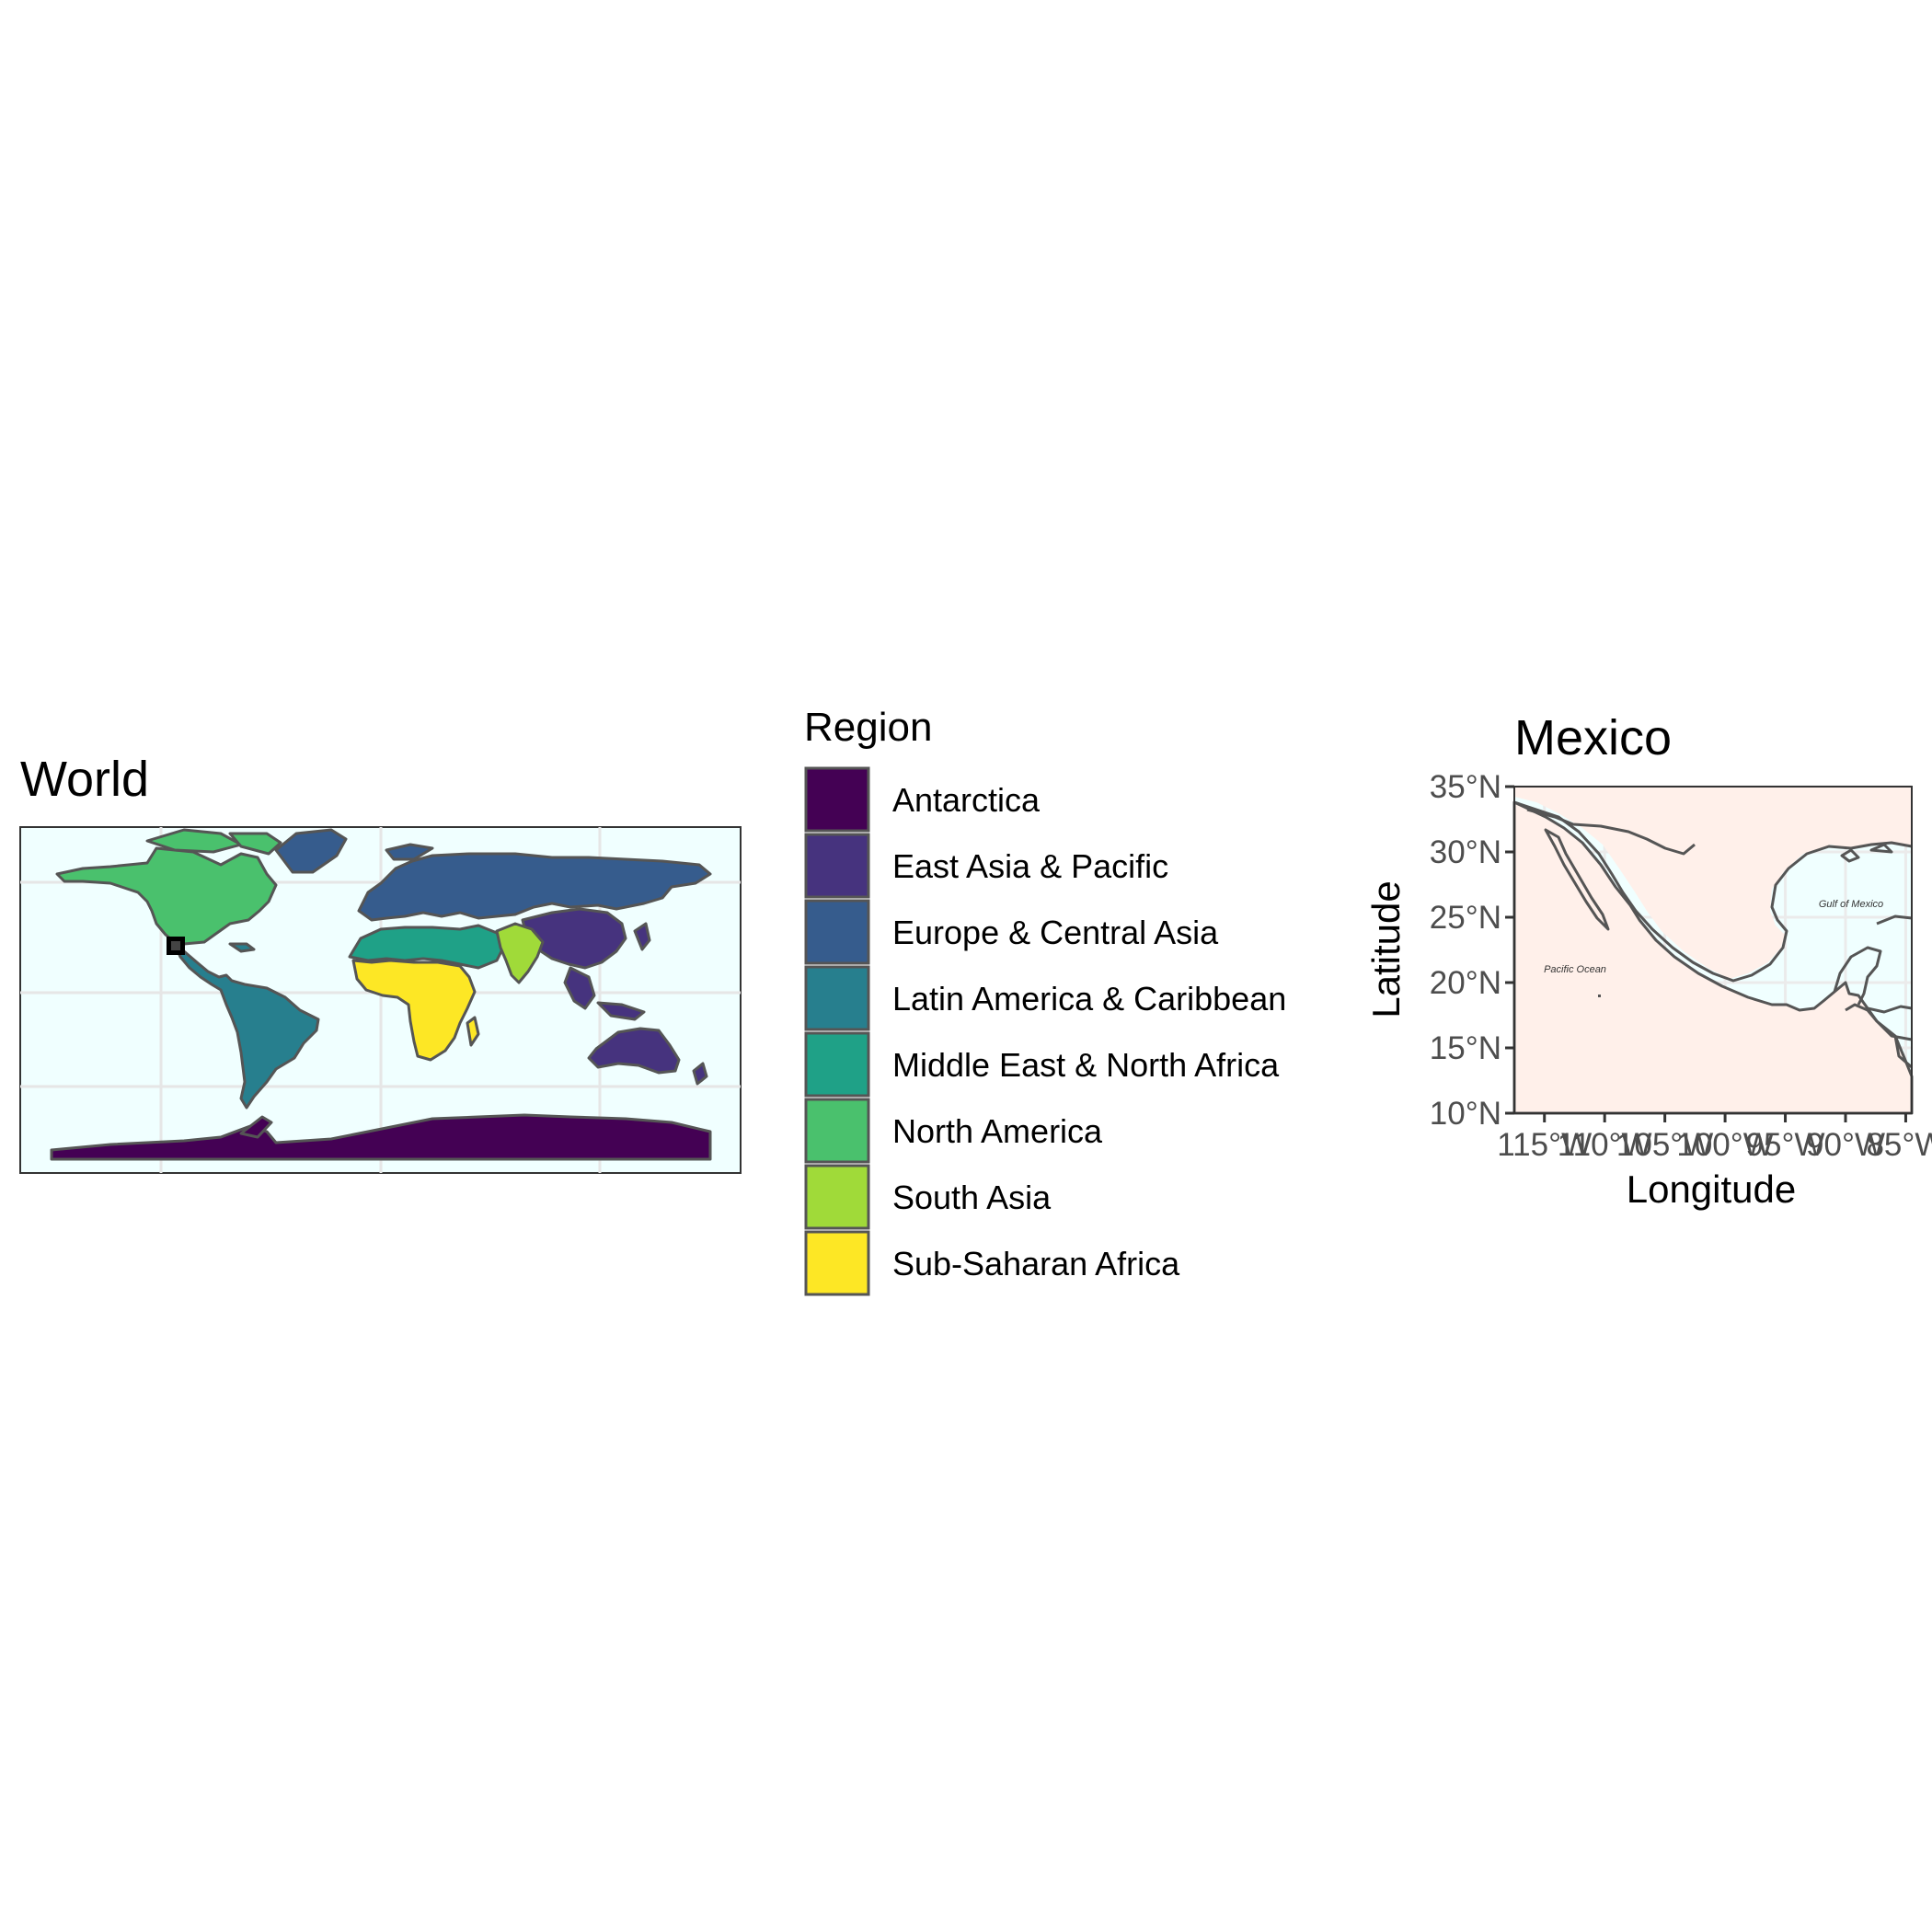  I want to click on region-europe-central-asia, so click(534, 887).